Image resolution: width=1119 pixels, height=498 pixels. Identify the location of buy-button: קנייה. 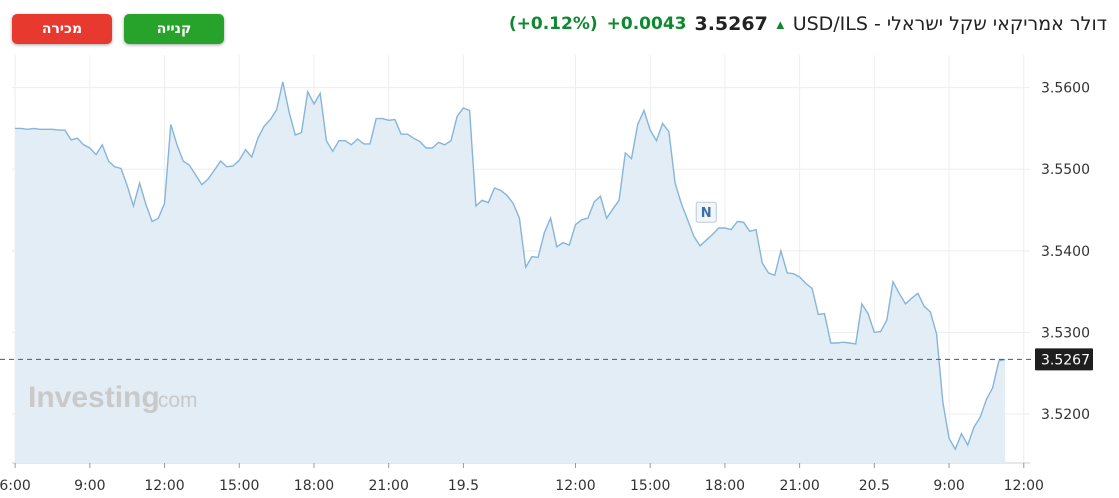
(174, 29).